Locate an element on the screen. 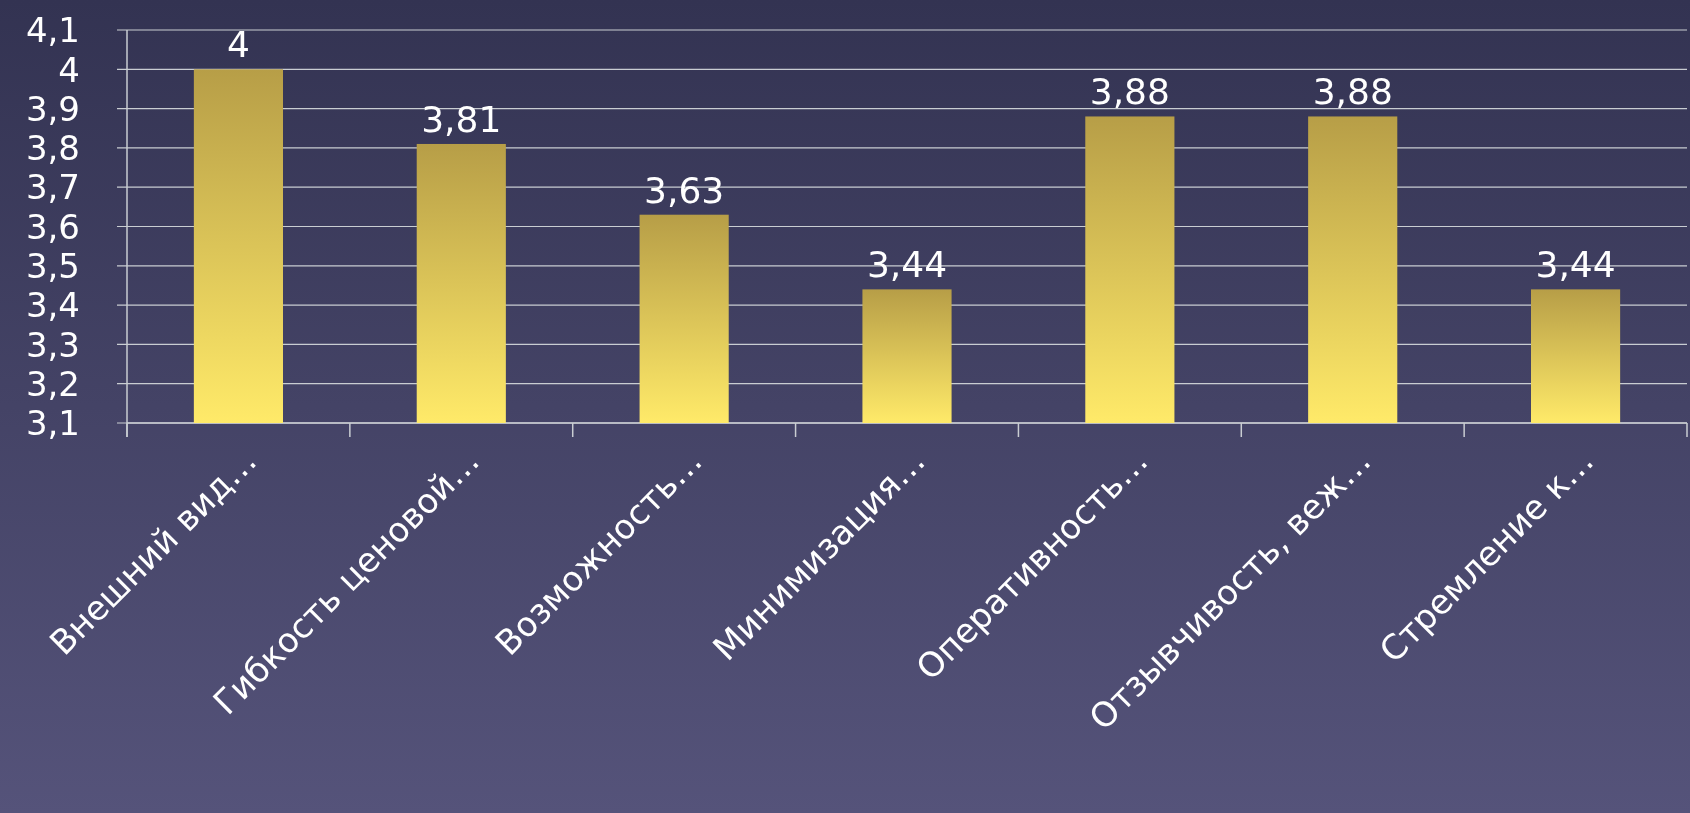  y-tick-label: 3,4 is located at coordinates (52, 305).